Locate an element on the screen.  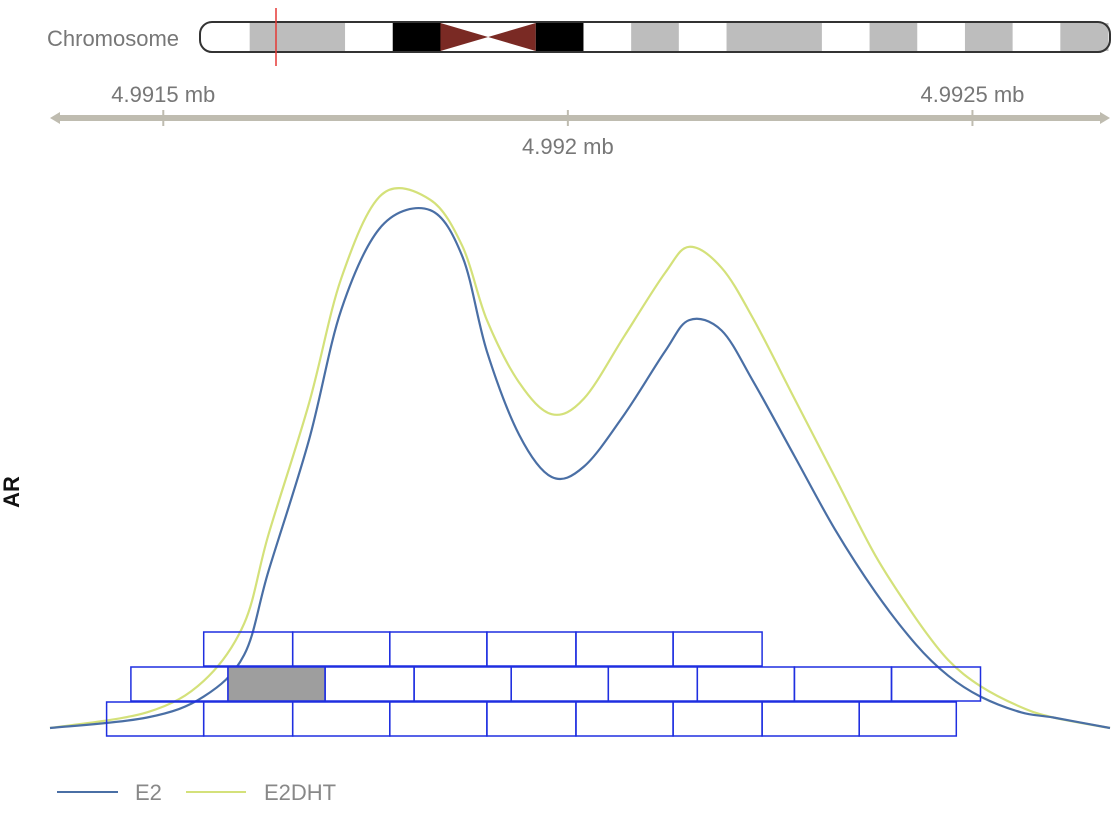
axis-left-arrow is located at coordinates (55, 118).